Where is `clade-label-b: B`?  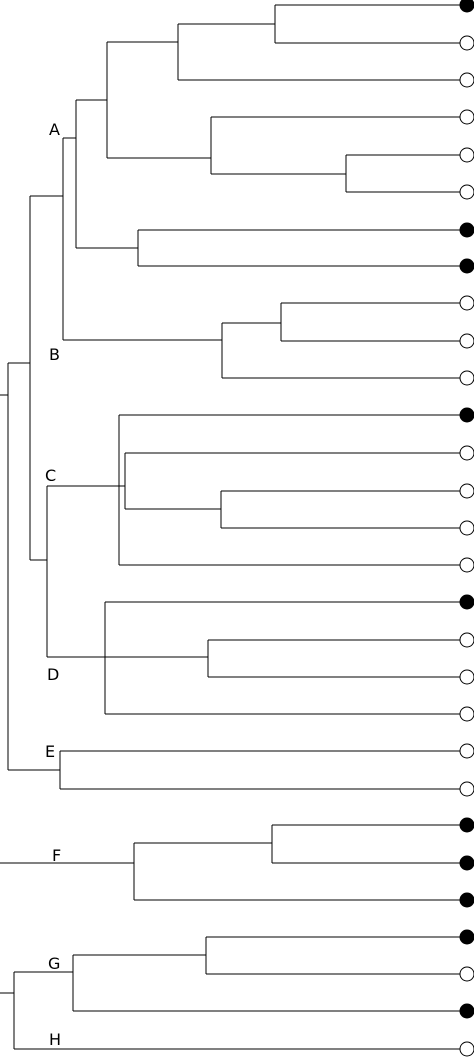 clade-label-b: B is located at coordinates (54, 354).